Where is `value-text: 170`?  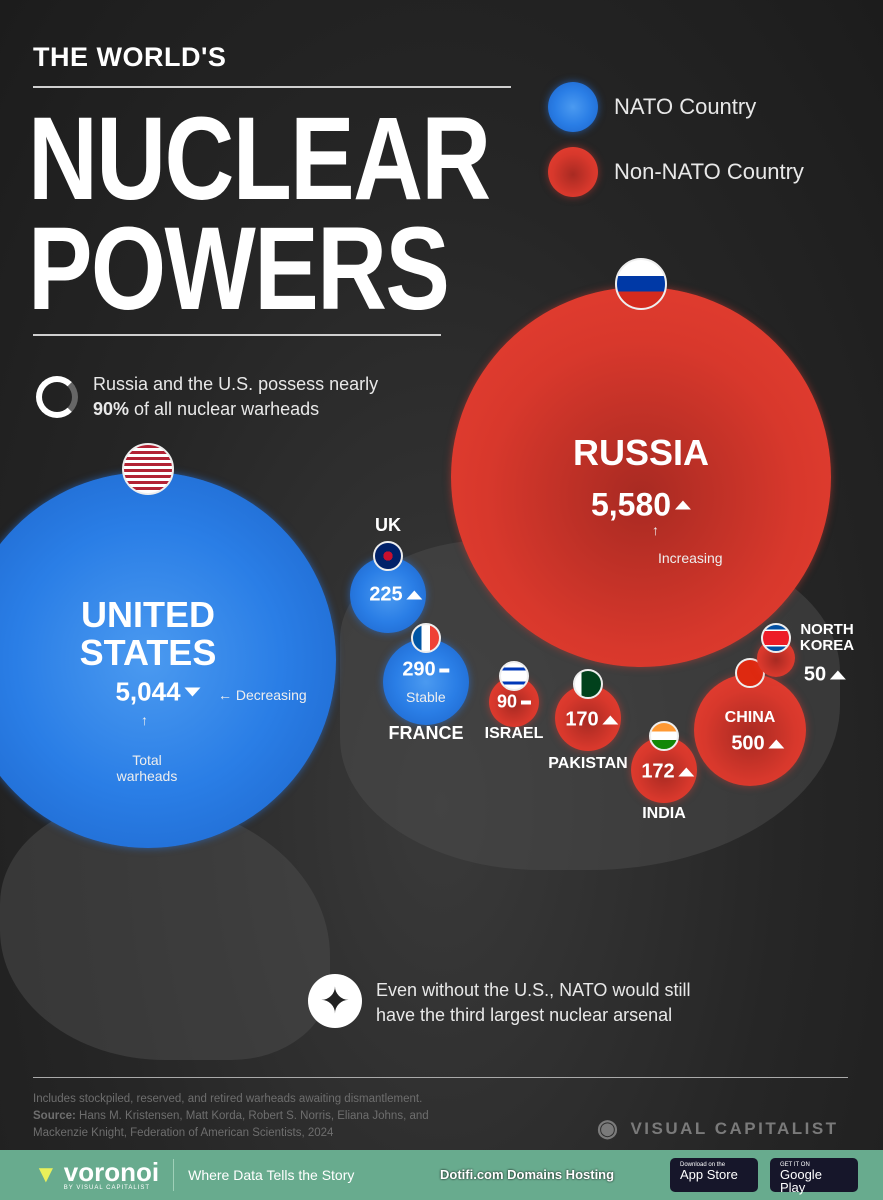 value-text: 170 is located at coordinates (582, 719).